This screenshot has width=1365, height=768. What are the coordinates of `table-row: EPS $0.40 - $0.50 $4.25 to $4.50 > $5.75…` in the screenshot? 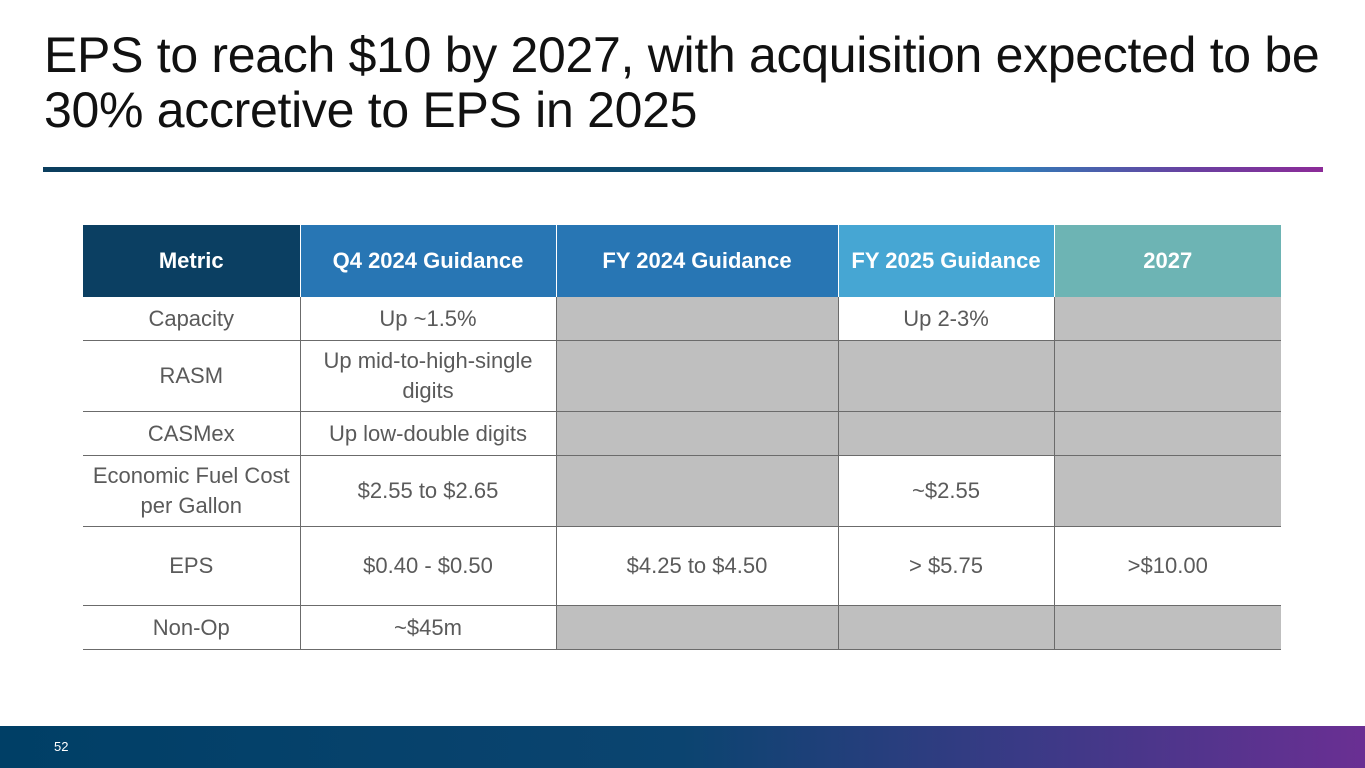 It's located at (682, 566).